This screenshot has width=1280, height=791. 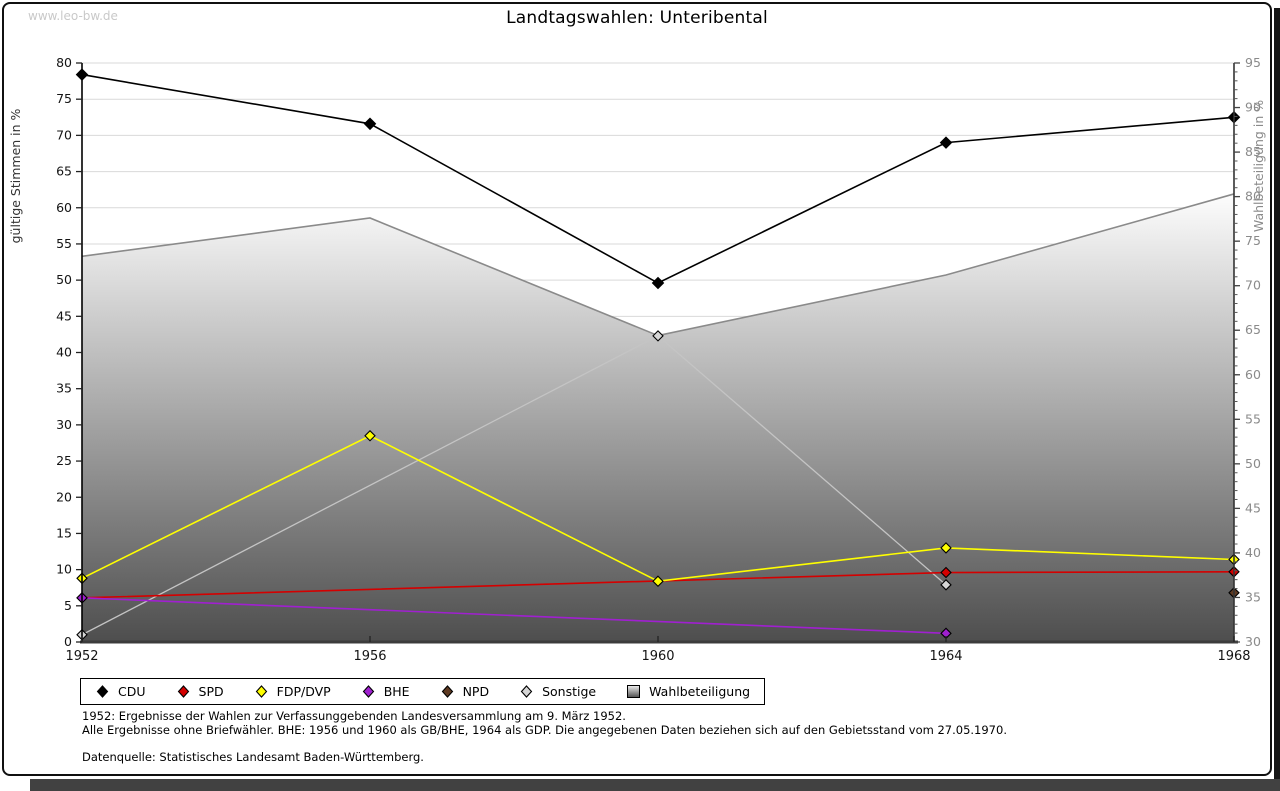 I want to click on legend-label: FDP/DVP, so click(x=303, y=691).